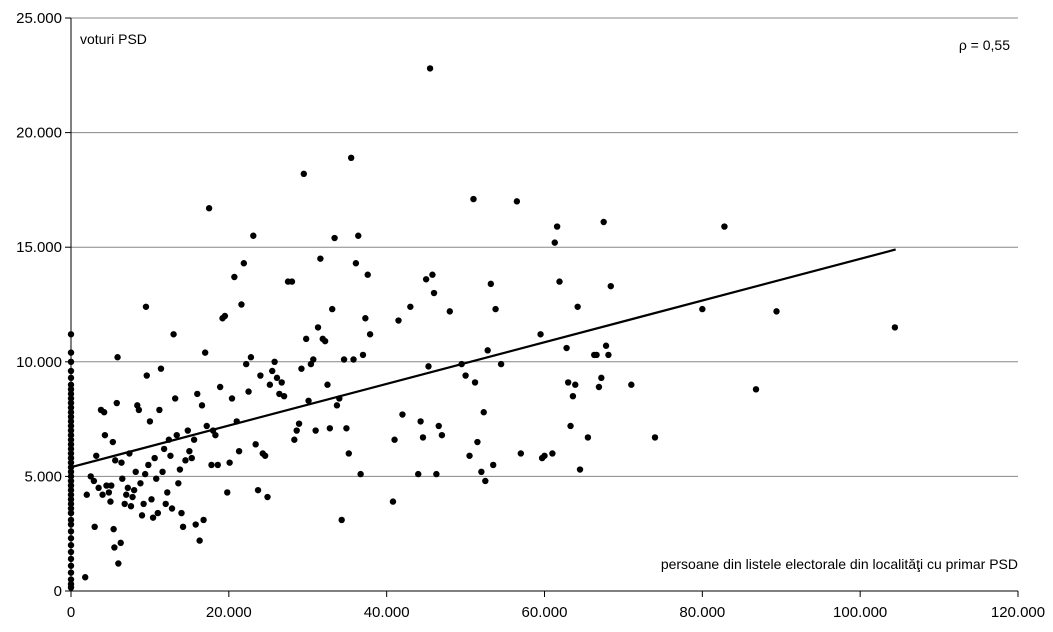 This screenshot has height=632, width=1053. What do you see at coordinates (545, 612) in the screenshot?
I see `x-tick-label: 60.000` at bounding box center [545, 612].